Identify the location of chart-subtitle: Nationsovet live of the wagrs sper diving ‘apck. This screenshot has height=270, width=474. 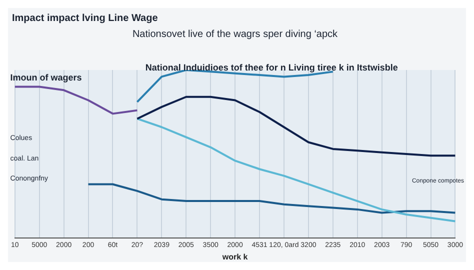
(235, 34).